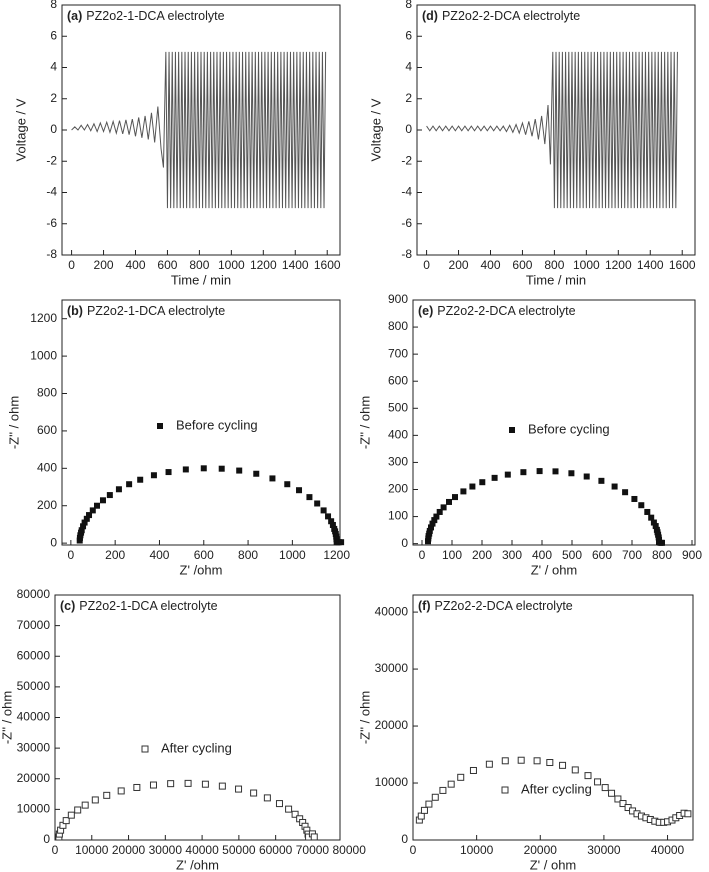  Describe the element at coordinates (92, 850) in the screenshot. I see `x-tick-label: 10000` at that location.